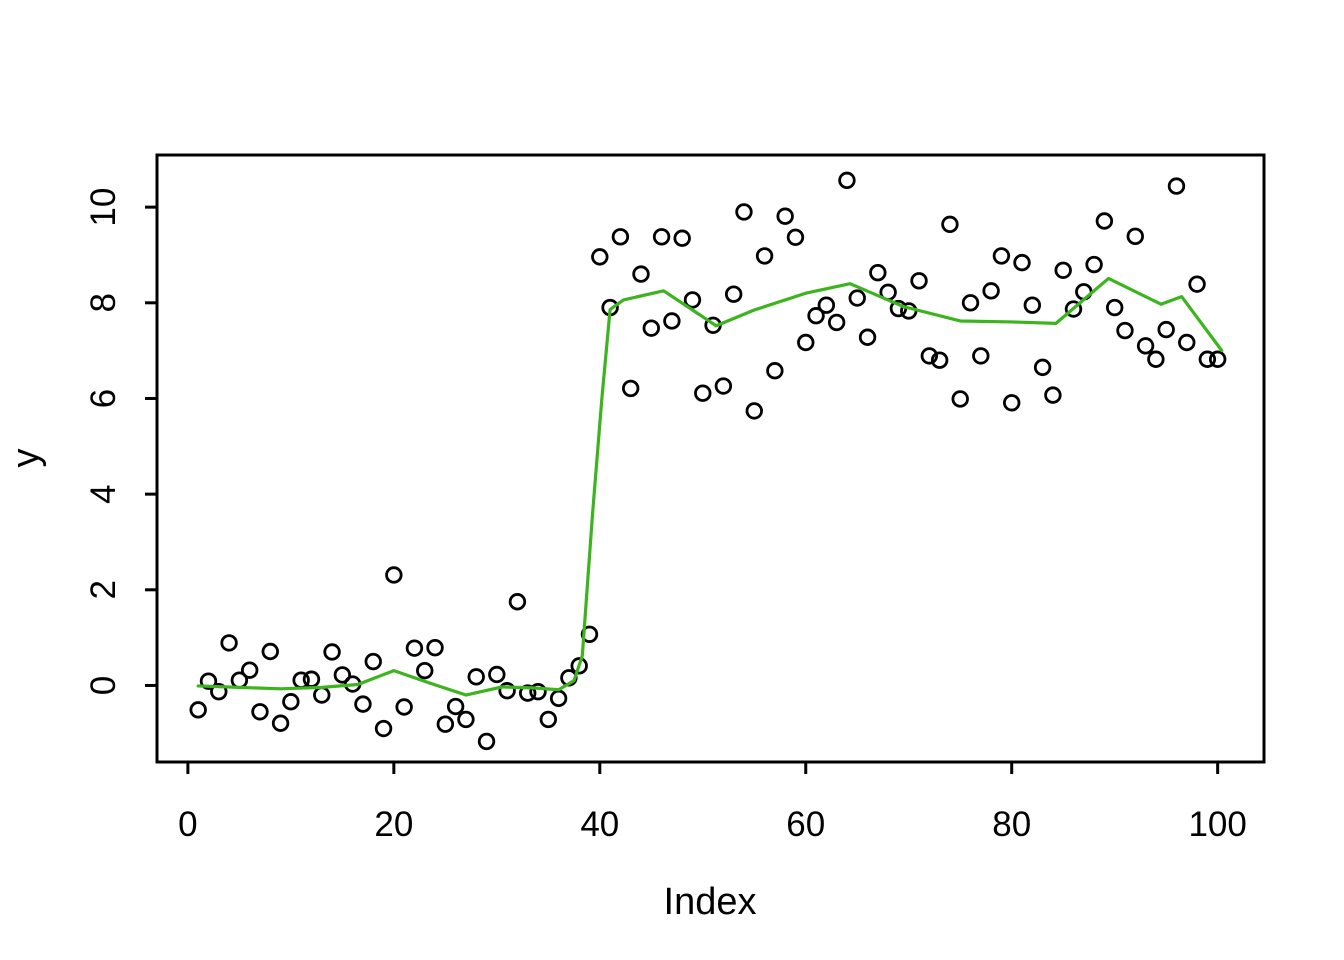 This screenshot has width=1344, height=960. Describe the element at coordinates (710, 902) in the screenshot. I see `x-axis-title: Index` at that location.